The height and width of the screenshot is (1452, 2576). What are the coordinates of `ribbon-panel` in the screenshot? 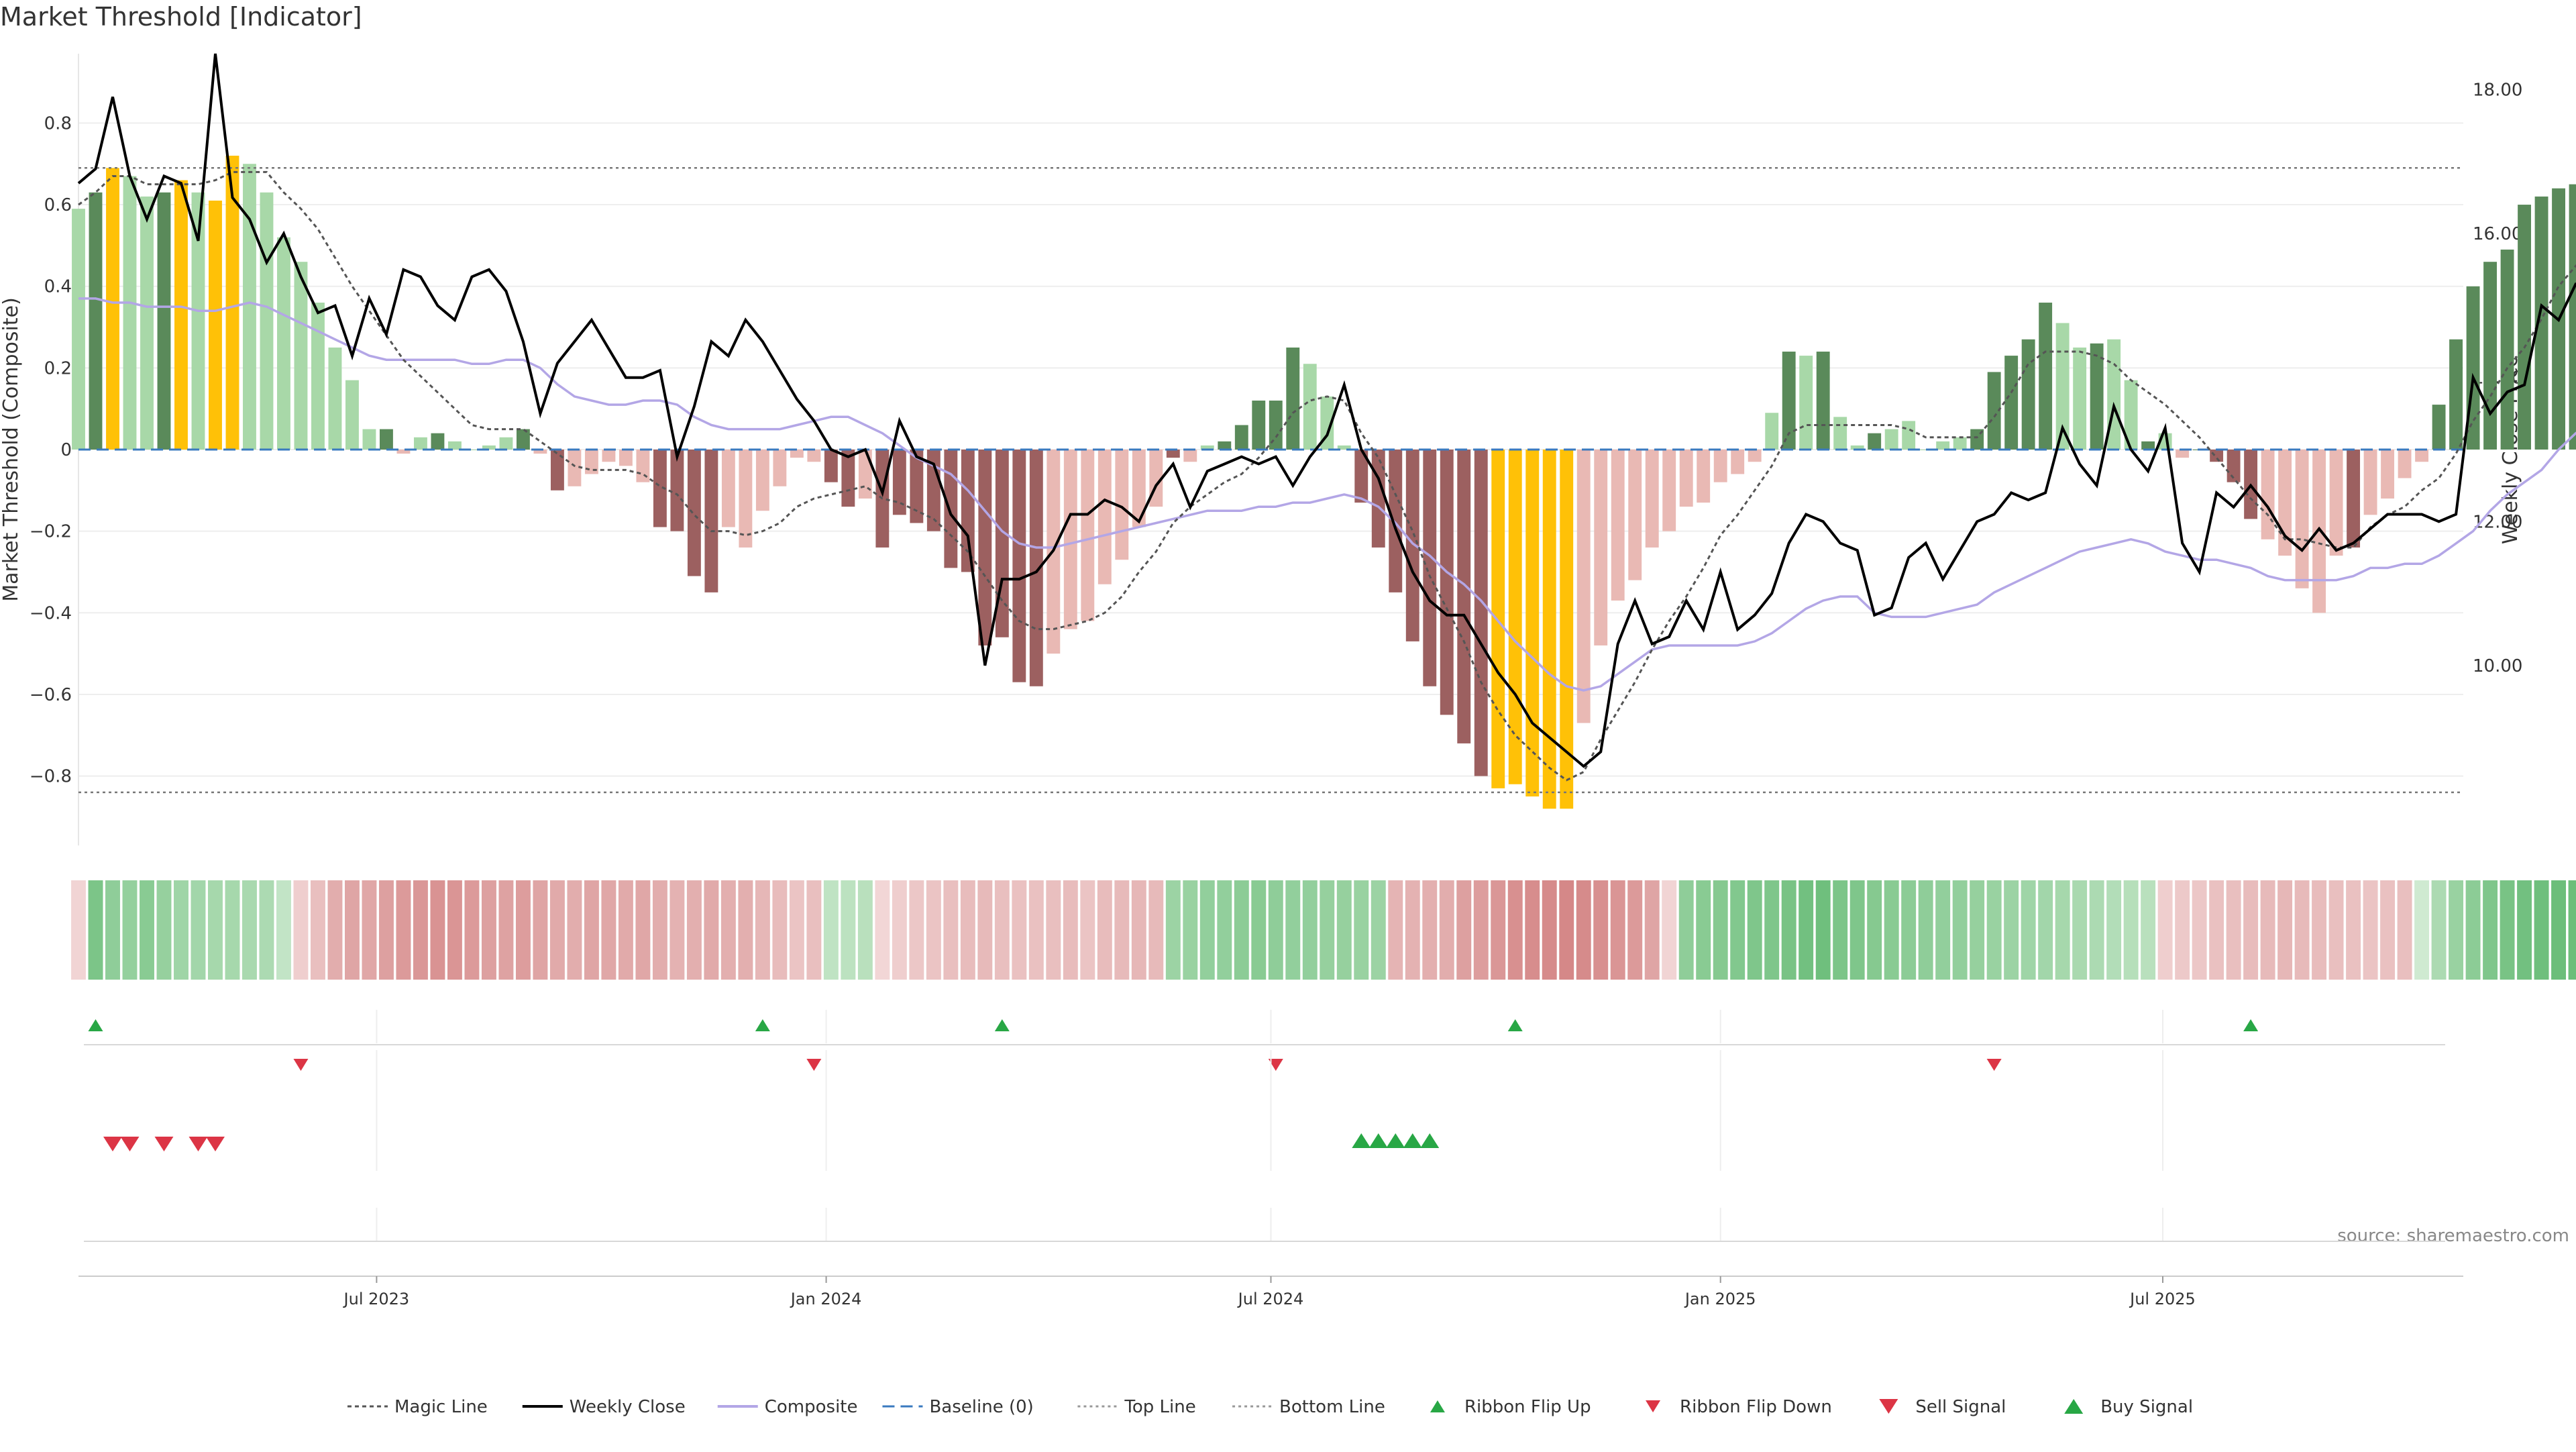 It's located at (1323, 930).